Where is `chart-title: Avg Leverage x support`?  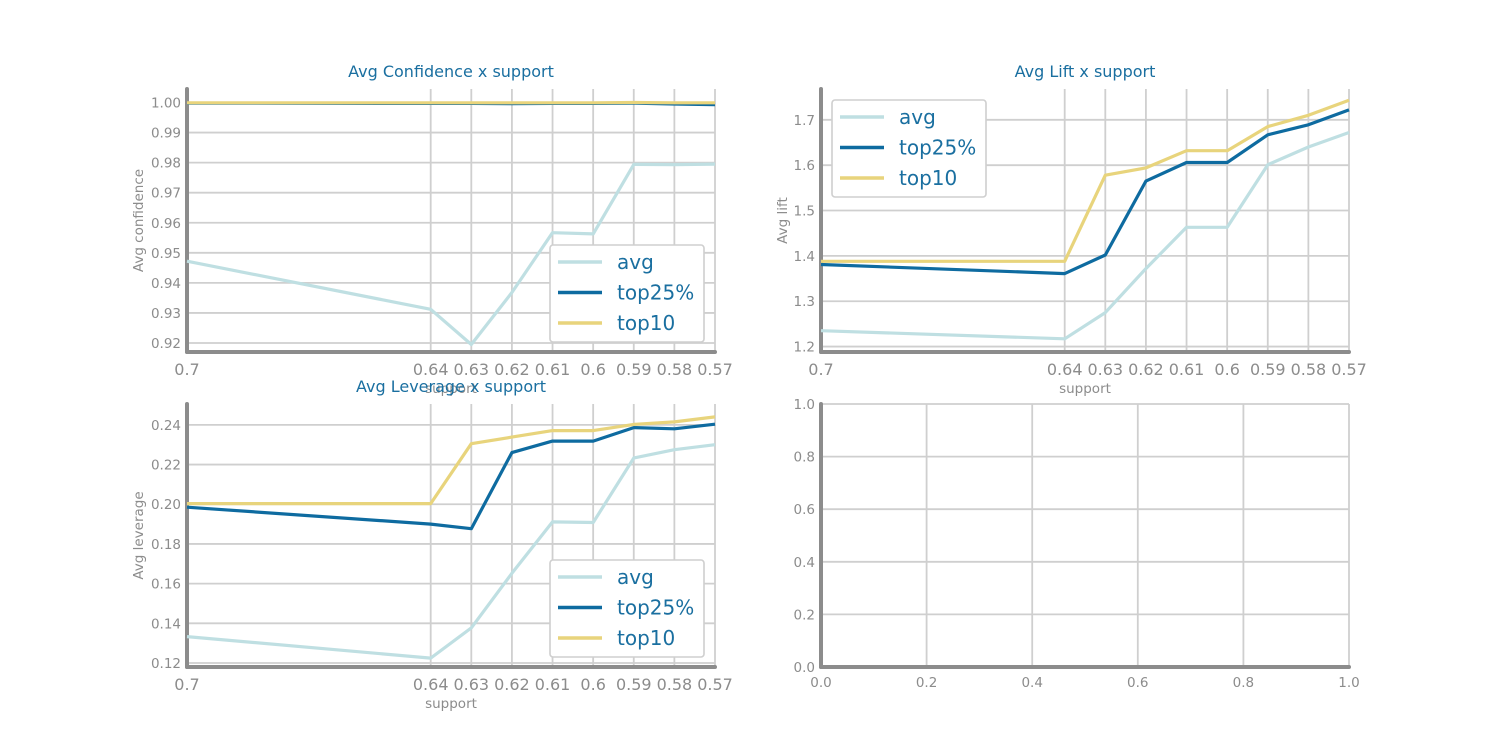
chart-title: Avg Leverage x support is located at coordinates (451, 386).